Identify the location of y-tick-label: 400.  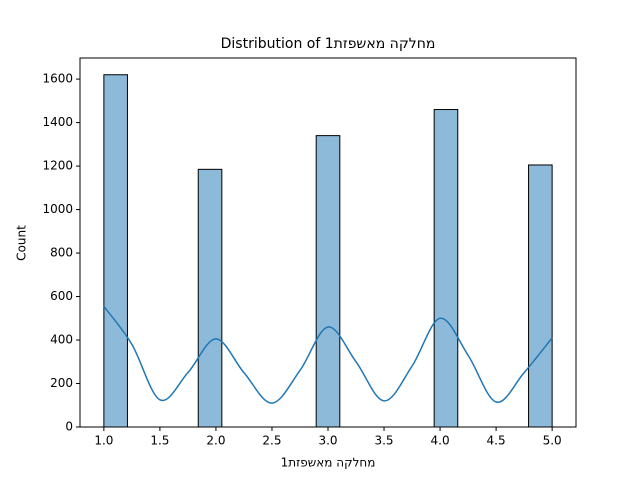
(61, 340).